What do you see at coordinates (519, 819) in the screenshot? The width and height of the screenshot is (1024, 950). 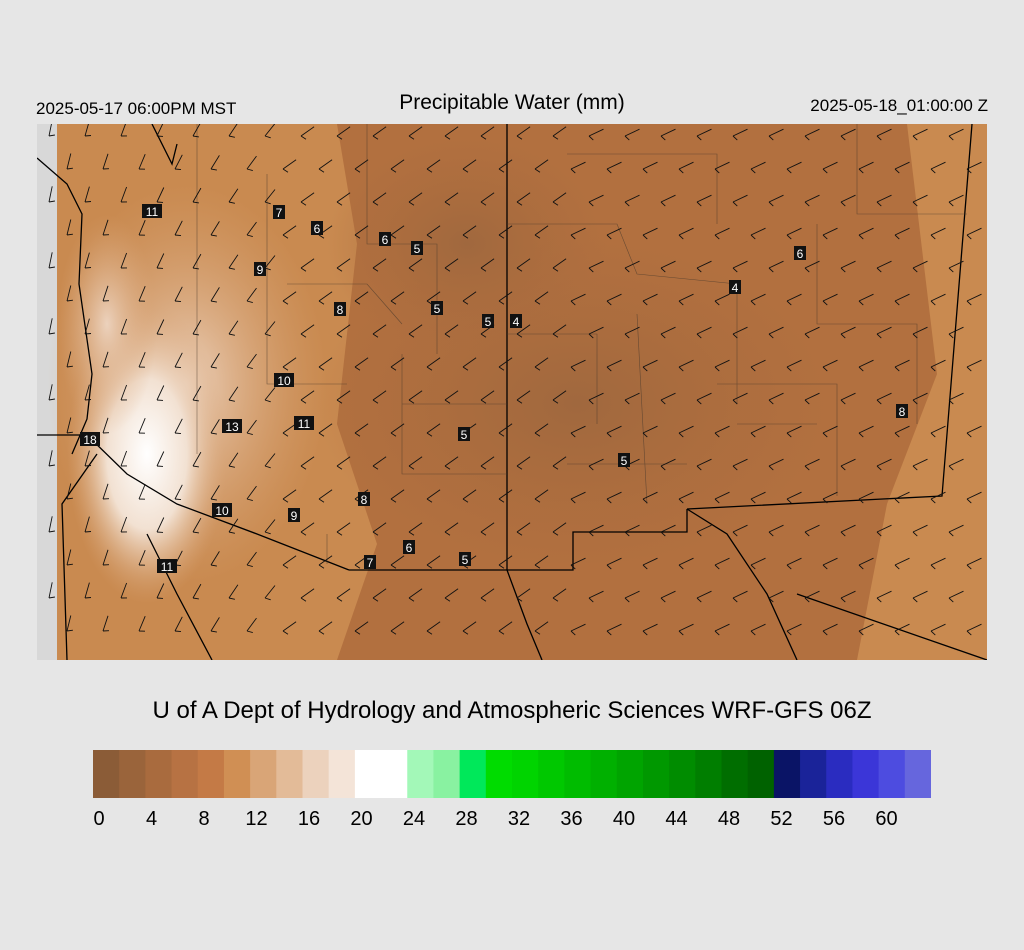 I see `colorbar-tick-label: 32` at bounding box center [519, 819].